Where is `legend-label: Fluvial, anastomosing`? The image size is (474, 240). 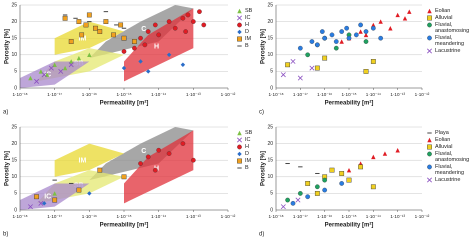
legend-label: Fluvial, anastomosing is located at coordinates (452, 157).